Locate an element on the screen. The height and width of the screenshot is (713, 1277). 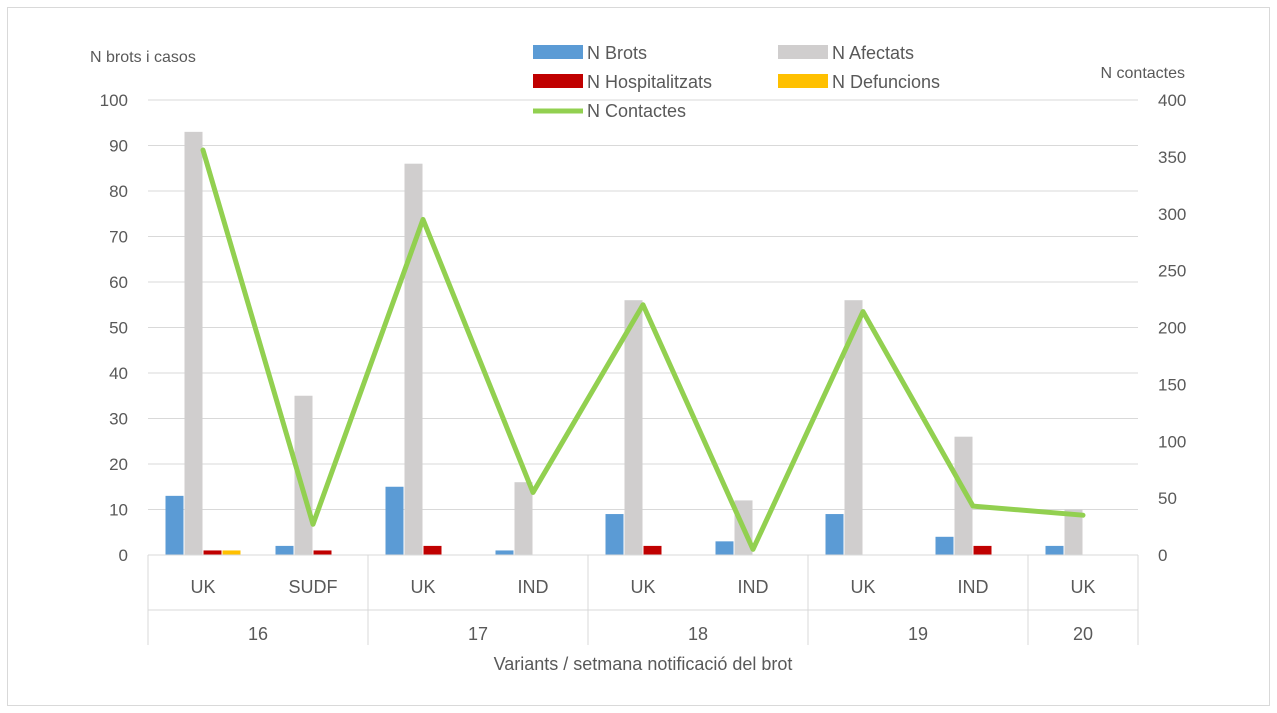
y-tick-label-left: 60 is located at coordinates (118, 282).